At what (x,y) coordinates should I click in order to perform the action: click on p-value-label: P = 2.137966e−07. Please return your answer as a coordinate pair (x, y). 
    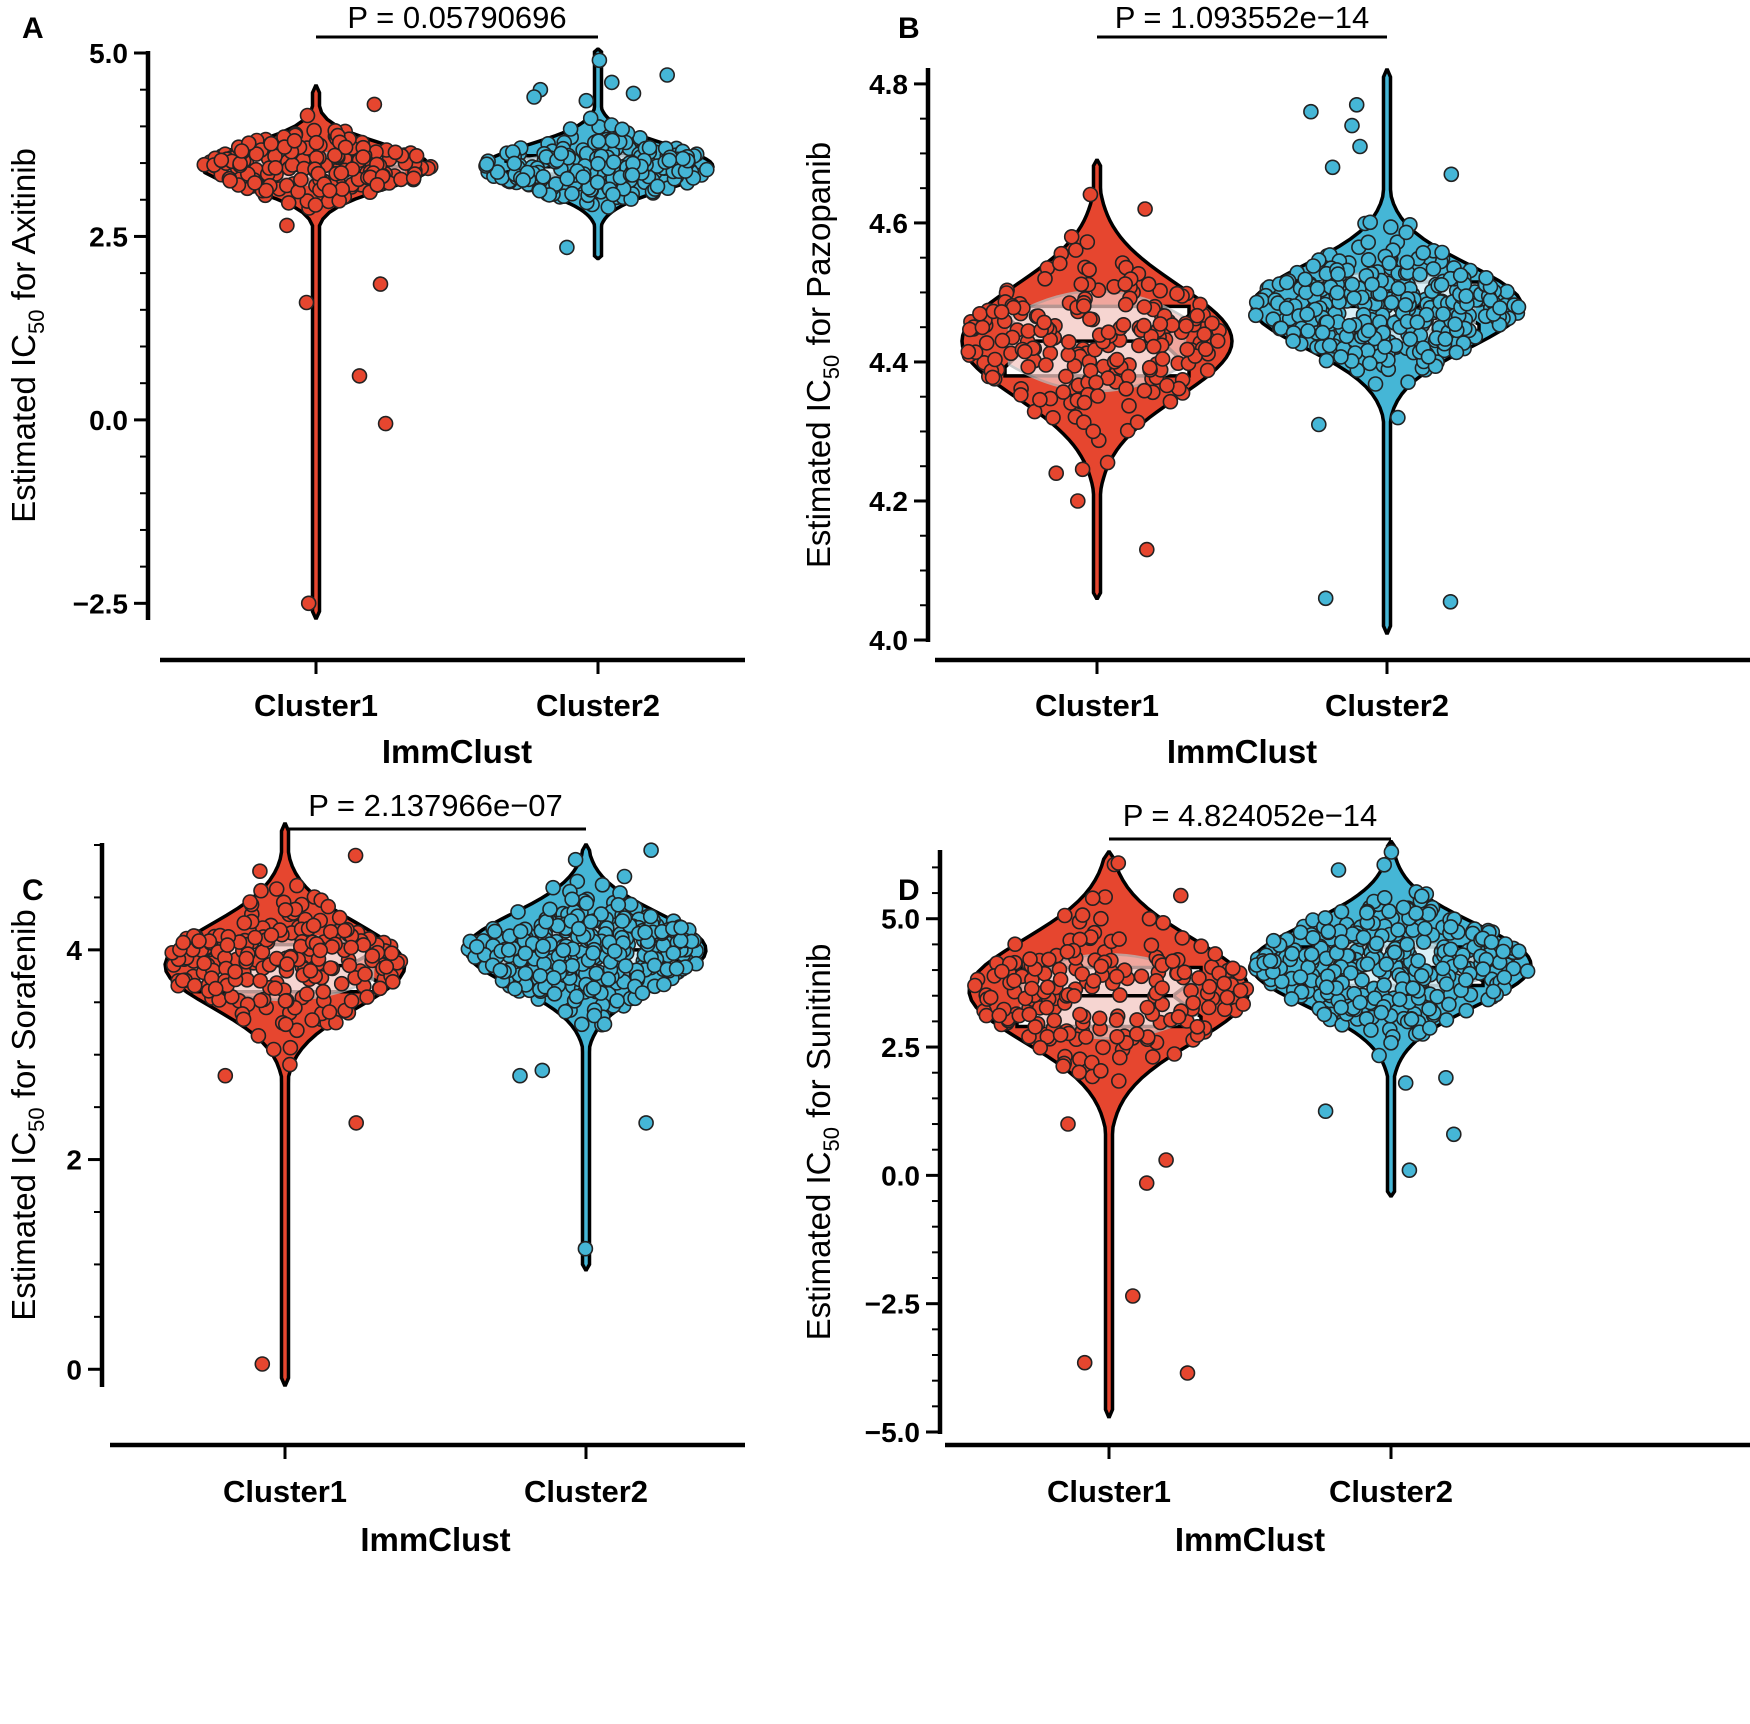
    Looking at the image, I should click on (435, 805).